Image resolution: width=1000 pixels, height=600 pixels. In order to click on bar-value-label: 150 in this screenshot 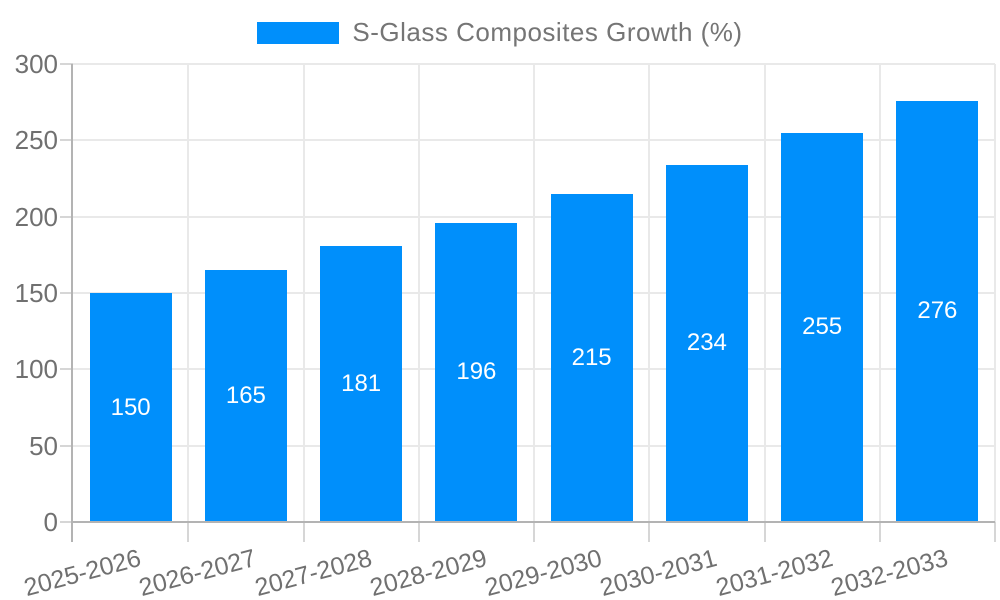, I will do `click(130, 407)`.